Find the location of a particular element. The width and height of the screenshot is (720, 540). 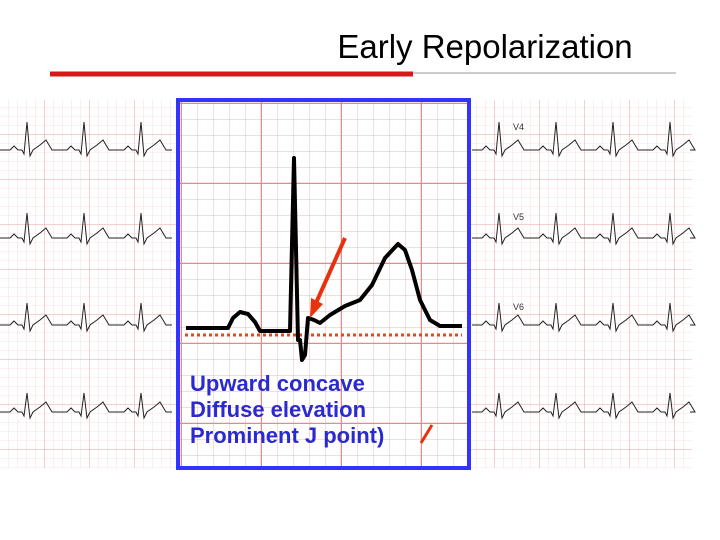

slide-title: Early Repolarization is located at coordinates (484, 46).